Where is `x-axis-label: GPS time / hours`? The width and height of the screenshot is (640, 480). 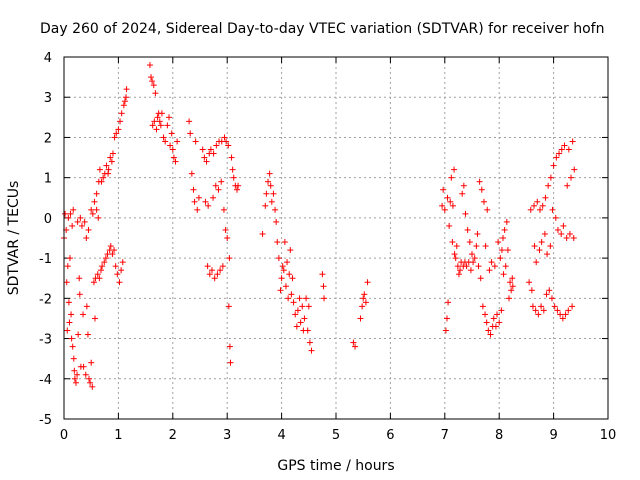 x-axis-label: GPS time / hours is located at coordinates (335, 466).